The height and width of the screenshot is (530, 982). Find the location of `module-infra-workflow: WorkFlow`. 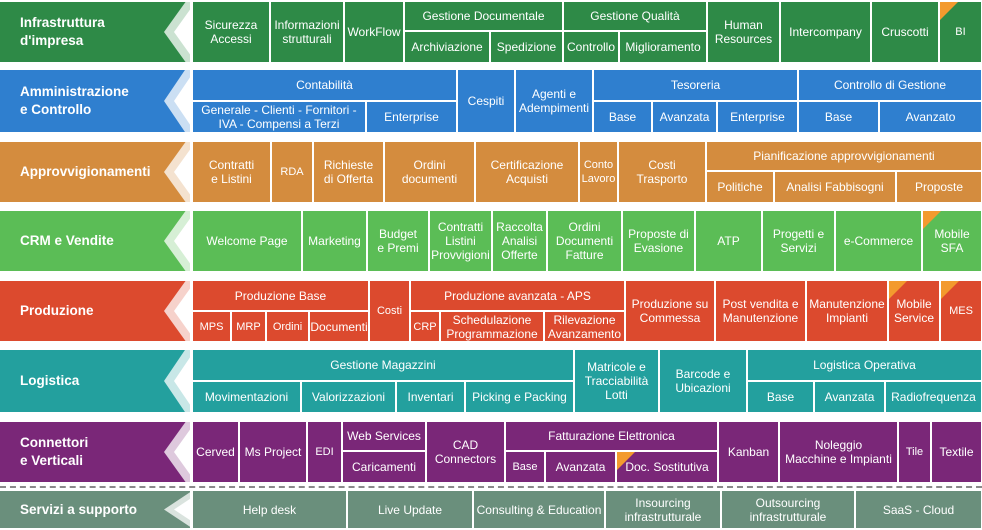

module-infra-workflow: WorkFlow is located at coordinates (374, 32).